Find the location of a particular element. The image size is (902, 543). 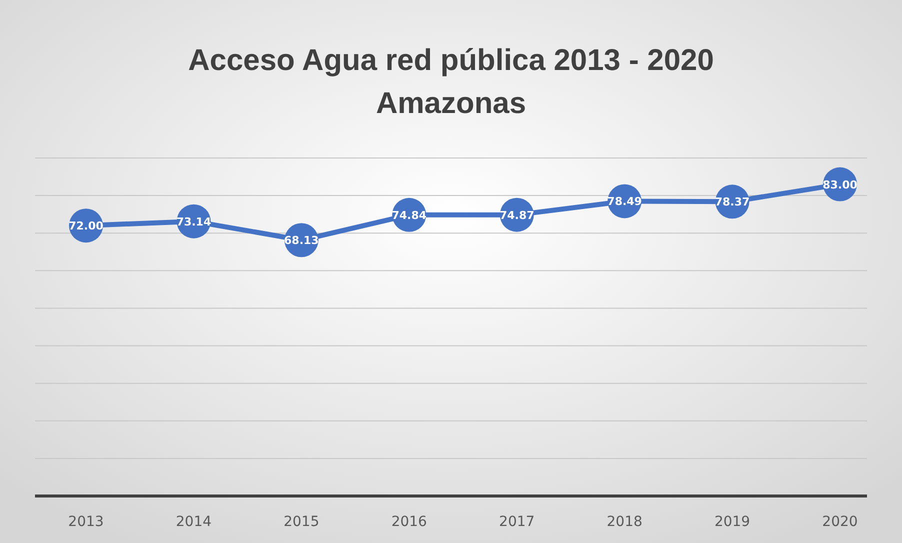

x-tick-label: 2015 is located at coordinates (302, 522).